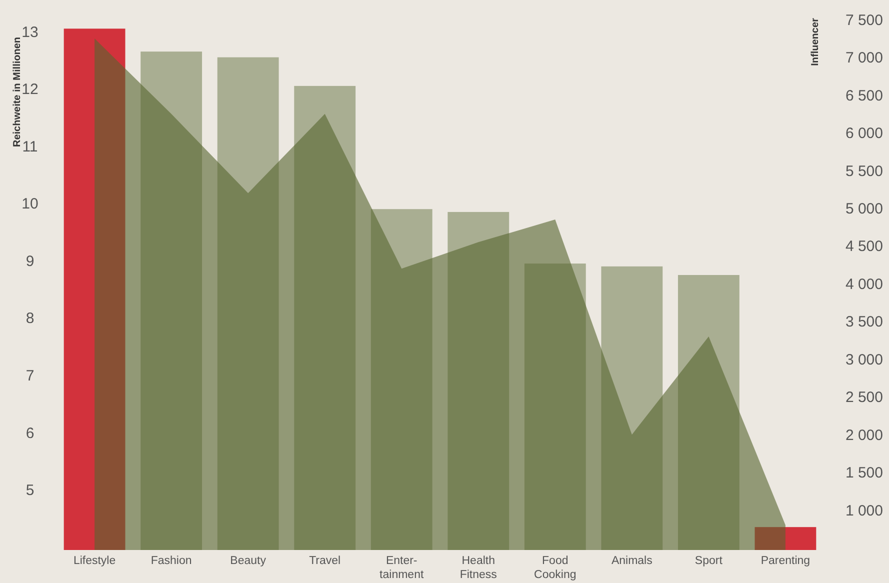 The height and width of the screenshot is (583, 889). What do you see at coordinates (864, 511) in the screenshot?
I see `y2-tick-label: 1 000` at bounding box center [864, 511].